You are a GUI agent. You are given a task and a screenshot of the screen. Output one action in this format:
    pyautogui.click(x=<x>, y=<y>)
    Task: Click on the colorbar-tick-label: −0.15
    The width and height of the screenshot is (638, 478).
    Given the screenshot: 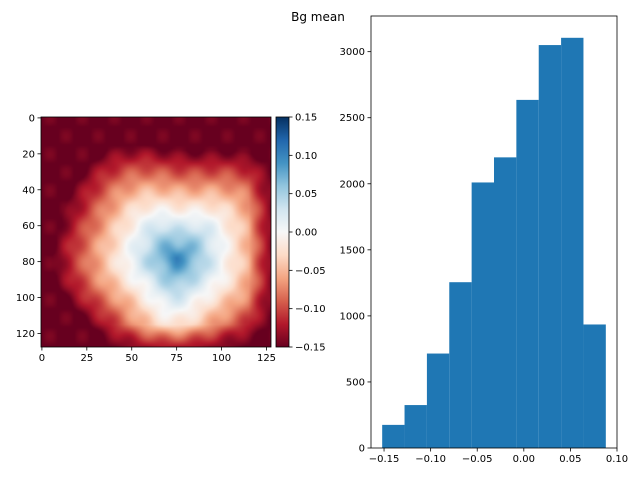 What is the action you would take?
    pyautogui.click(x=310, y=348)
    